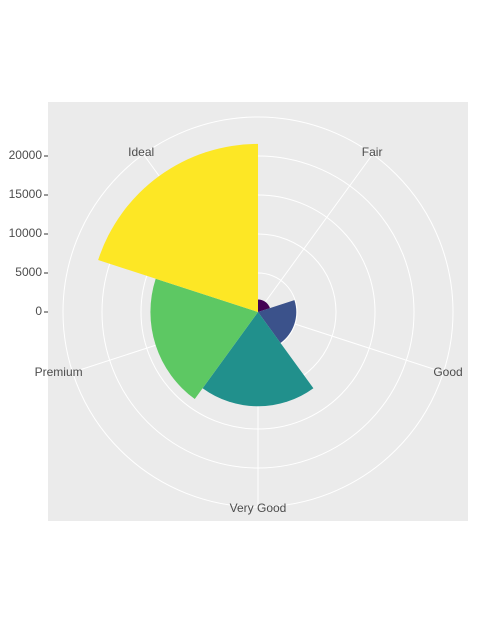 The height and width of the screenshot is (637, 477). Describe the element at coordinates (258, 508) in the screenshot. I see `category-label: Very Good` at that location.